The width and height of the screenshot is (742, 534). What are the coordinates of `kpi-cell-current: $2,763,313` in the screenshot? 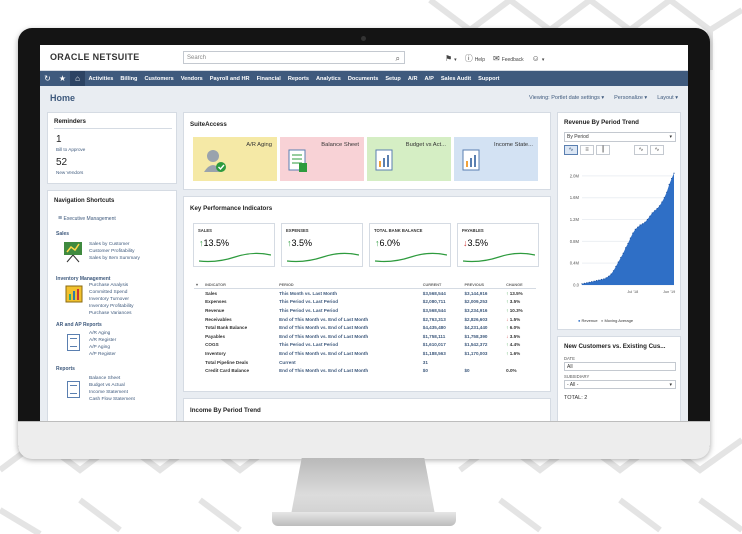 It's located at (434, 319).